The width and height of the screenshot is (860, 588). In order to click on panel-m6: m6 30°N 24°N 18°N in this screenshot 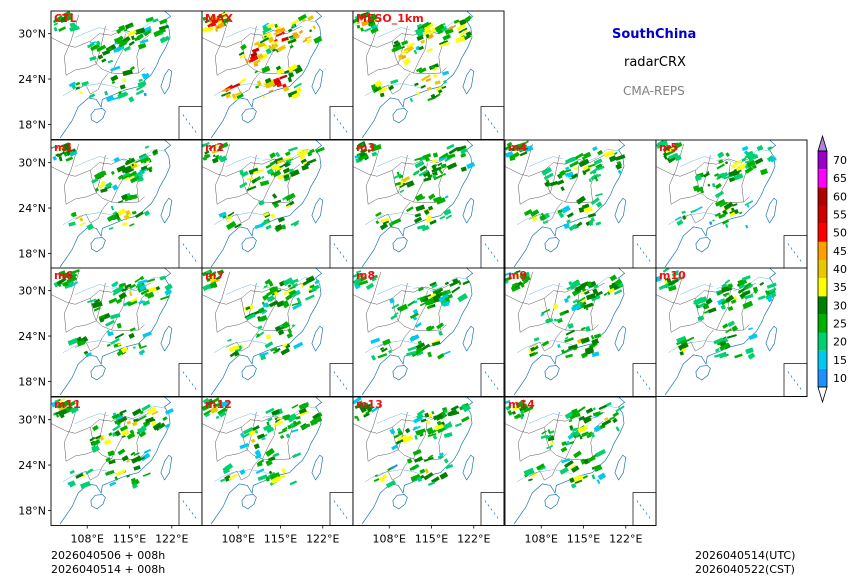, I will do `click(110, 332)`.